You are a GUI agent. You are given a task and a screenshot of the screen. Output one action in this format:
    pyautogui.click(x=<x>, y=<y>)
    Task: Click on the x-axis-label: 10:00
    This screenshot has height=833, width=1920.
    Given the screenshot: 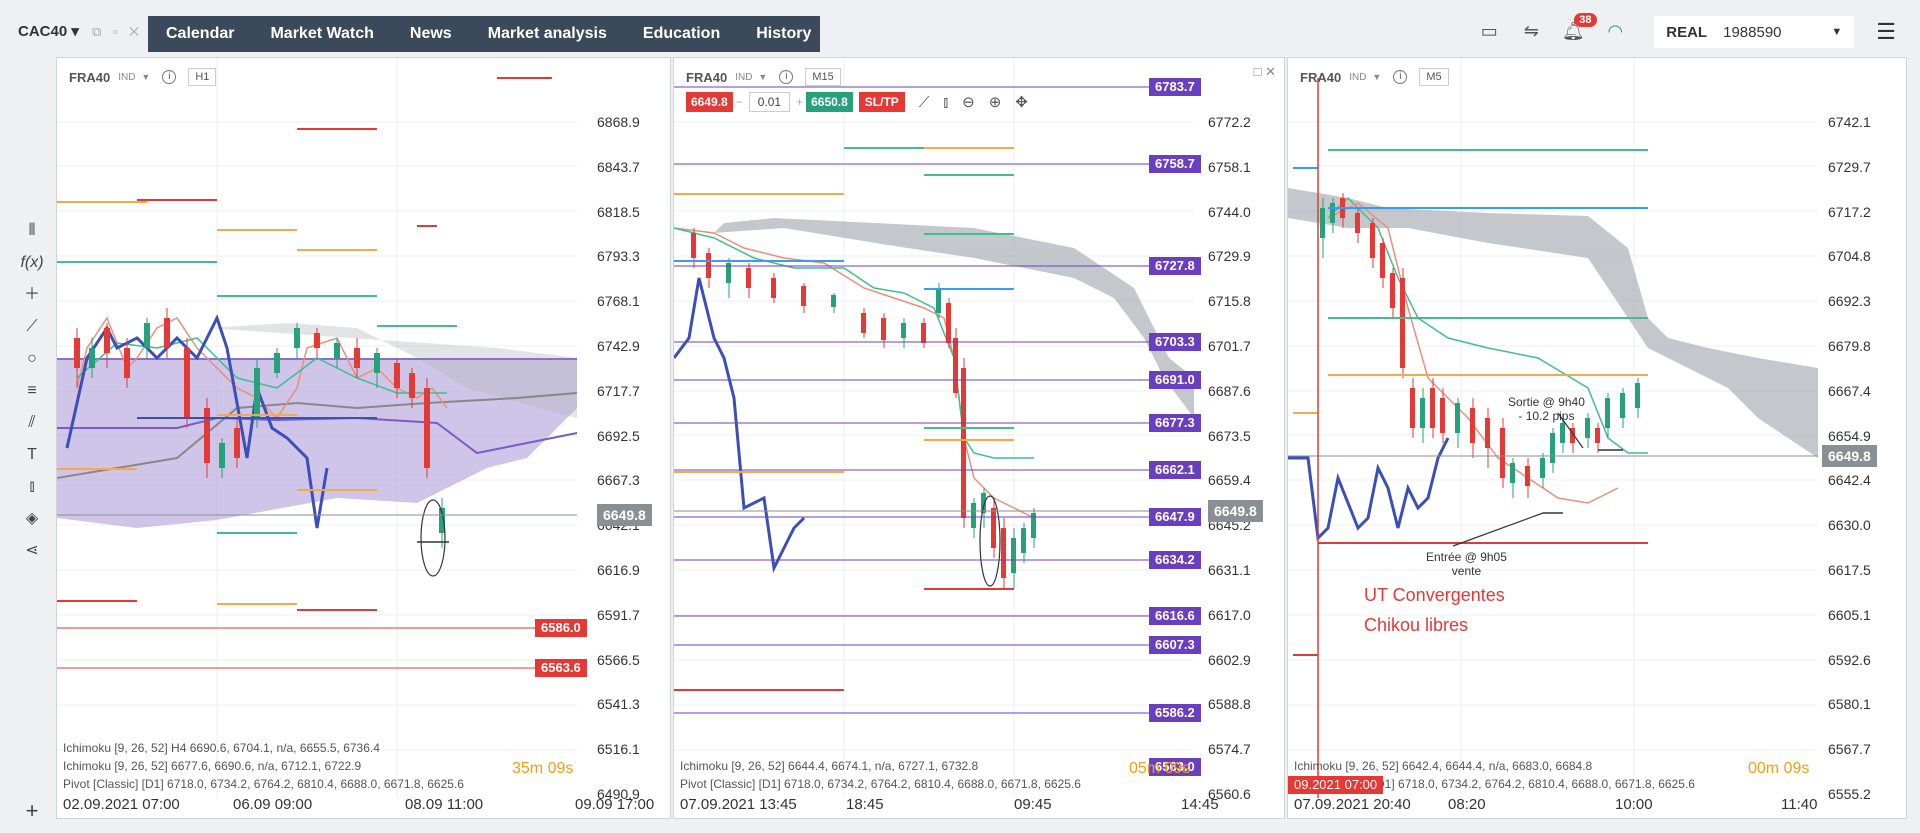 What is the action you would take?
    pyautogui.click(x=1634, y=804)
    